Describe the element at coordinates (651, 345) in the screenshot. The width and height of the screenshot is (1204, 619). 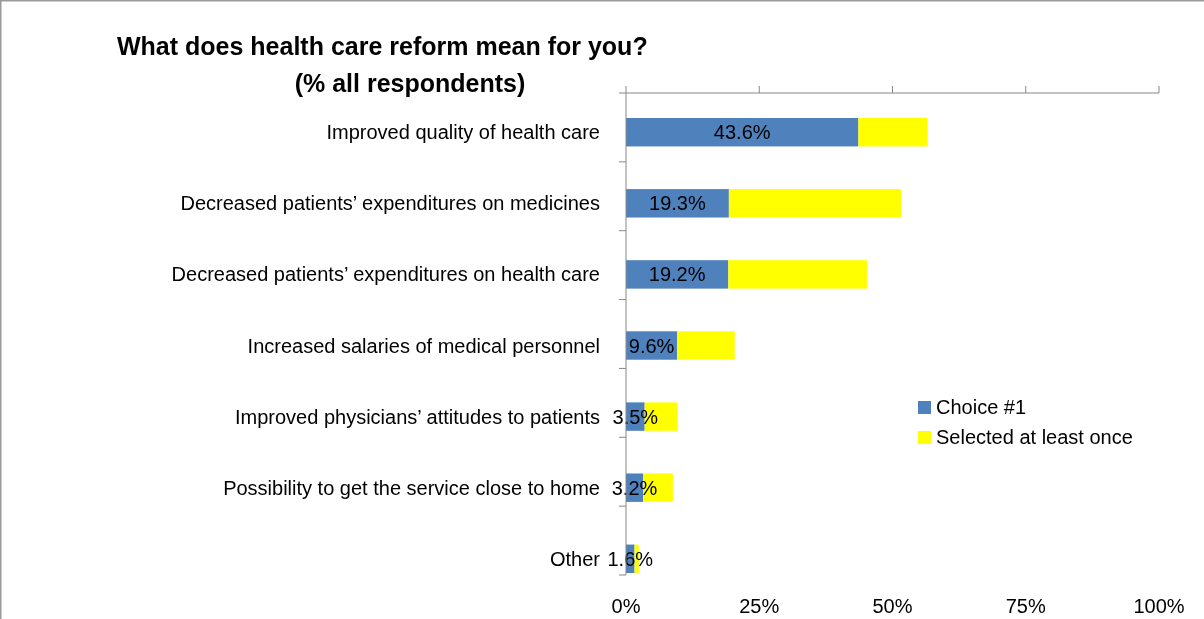
I see `data-label: 9.6%` at that location.